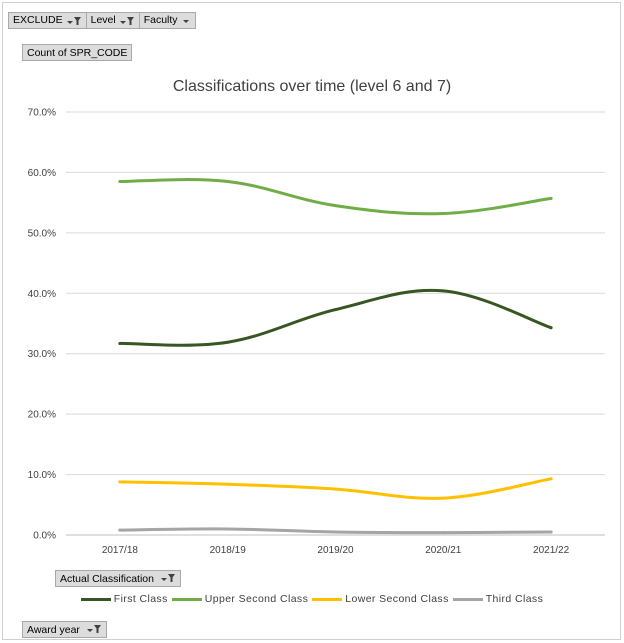 The height and width of the screenshot is (643, 624). I want to click on legend-item: Upper Second Class, so click(240, 599).